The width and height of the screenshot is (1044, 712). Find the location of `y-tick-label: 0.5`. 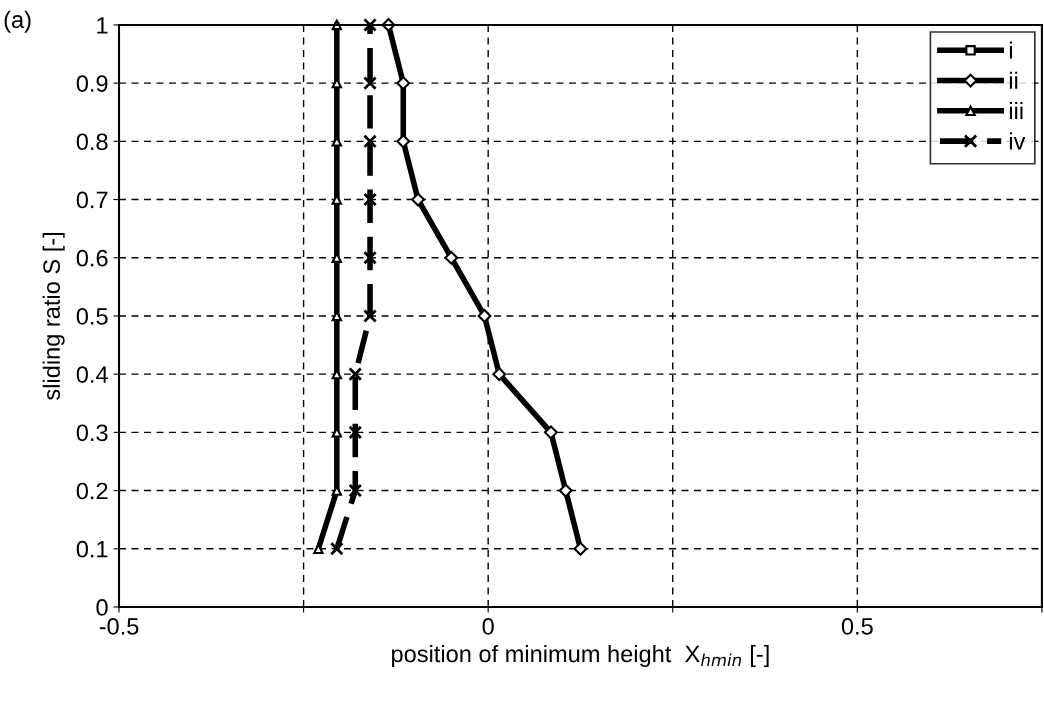

y-tick-label: 0.5 is located at coordinates (92, 316).